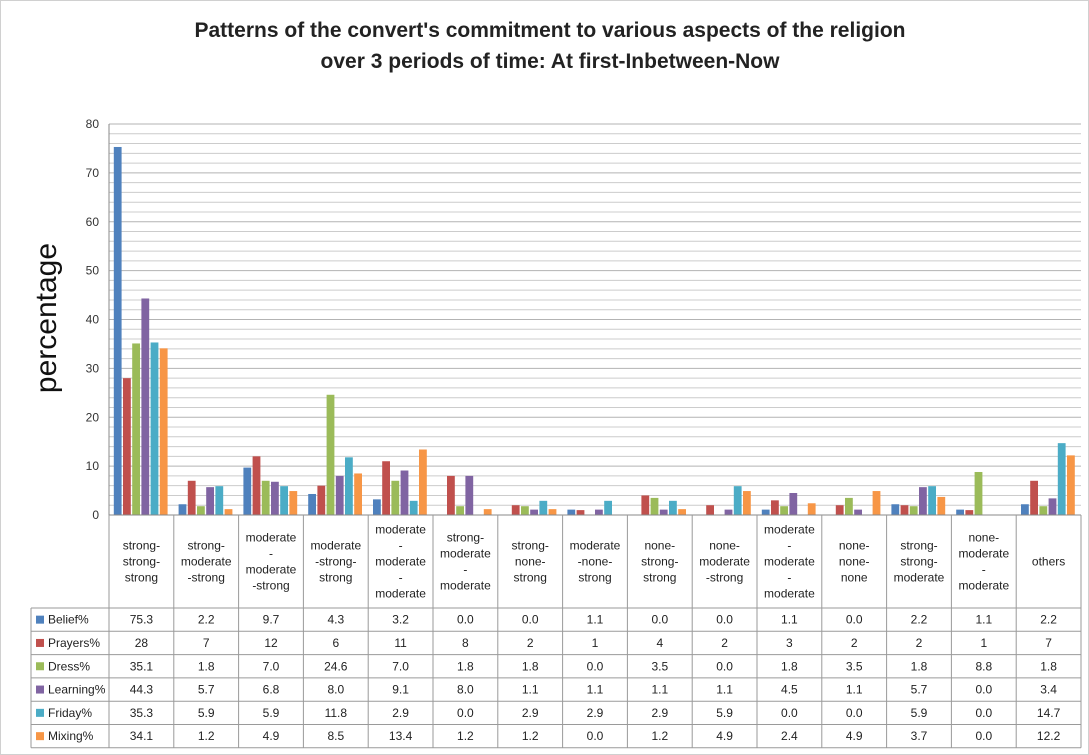 Image resolution: width=1089 pixels, height=755 pixels. What do you see at coordinates (93, 173) in the screenshot?
I see `y-tick-label: 70` at bounding box center [93, 173].